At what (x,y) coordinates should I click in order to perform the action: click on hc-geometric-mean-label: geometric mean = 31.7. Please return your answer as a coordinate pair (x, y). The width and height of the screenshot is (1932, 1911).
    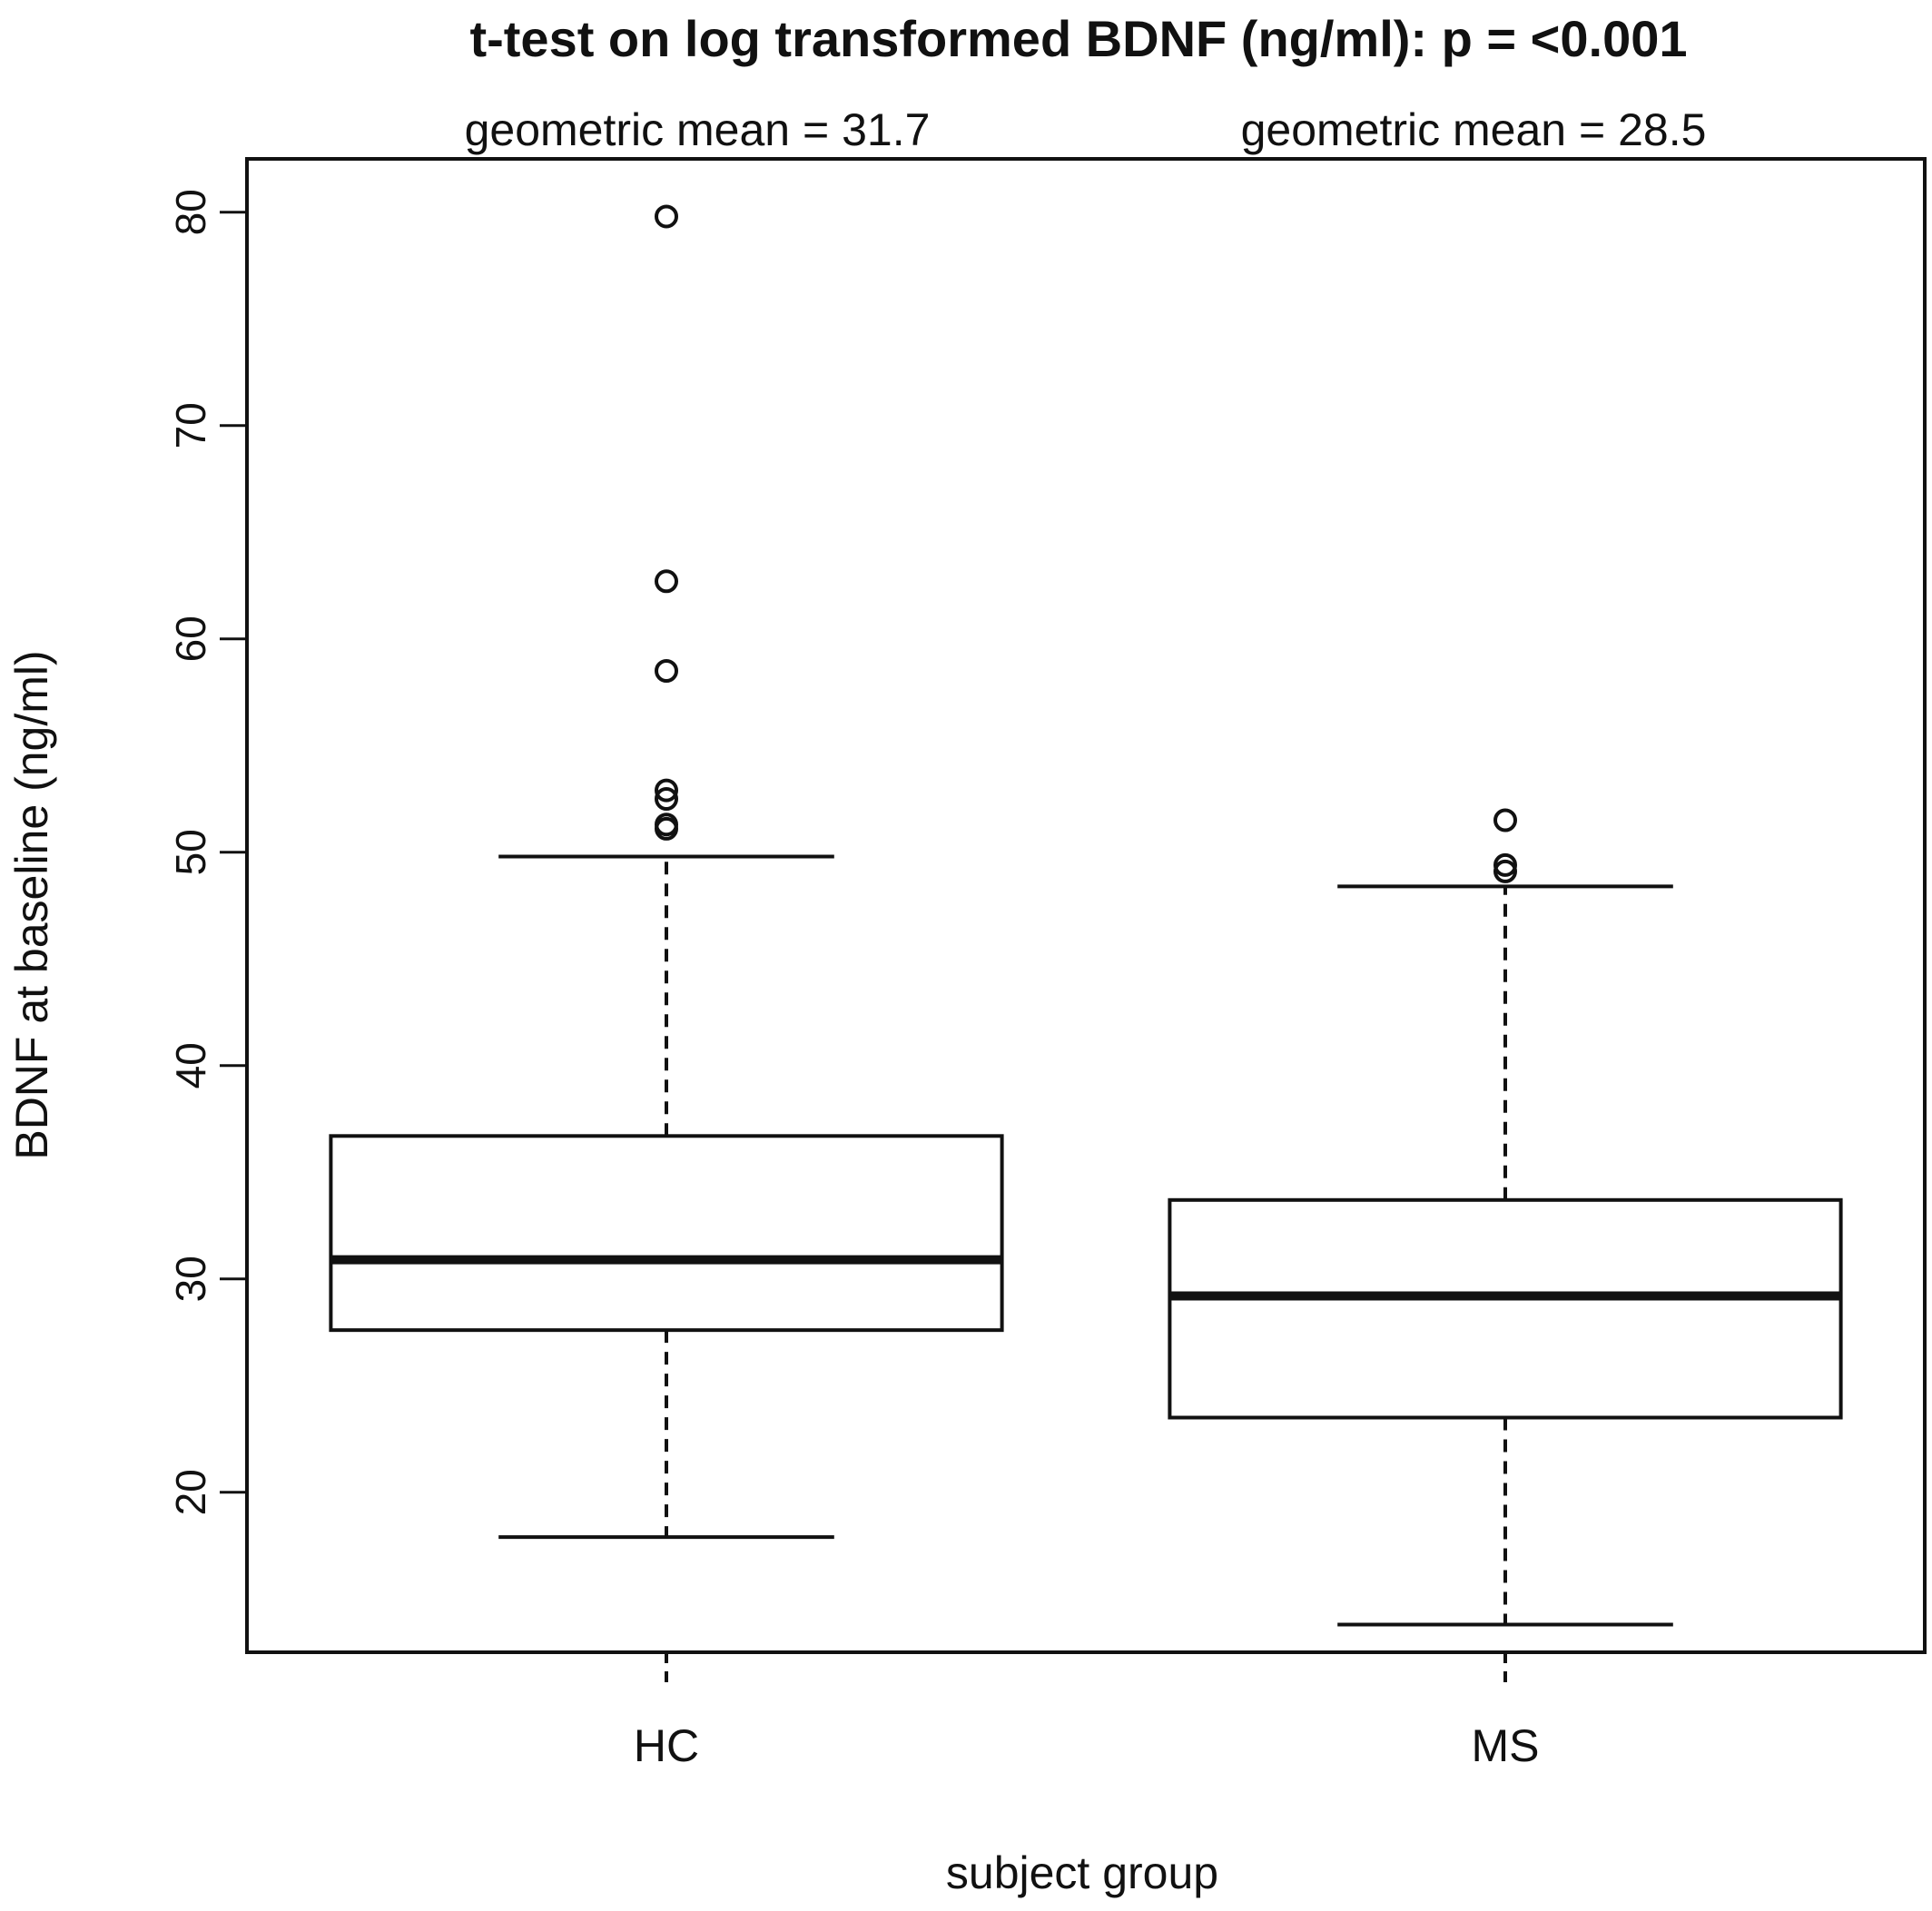
    Looking at the image, I should click on (698, 129).